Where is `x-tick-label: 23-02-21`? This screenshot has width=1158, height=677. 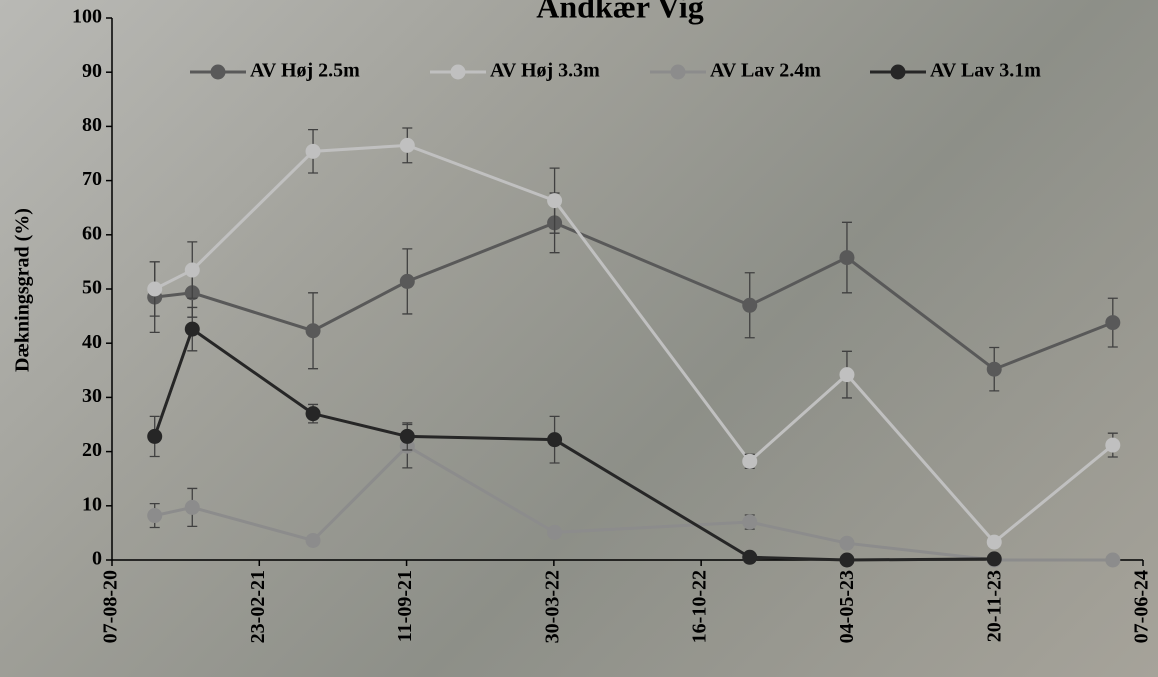 x-tick-label: 23-02-21 is located at coordinates (258, 606).